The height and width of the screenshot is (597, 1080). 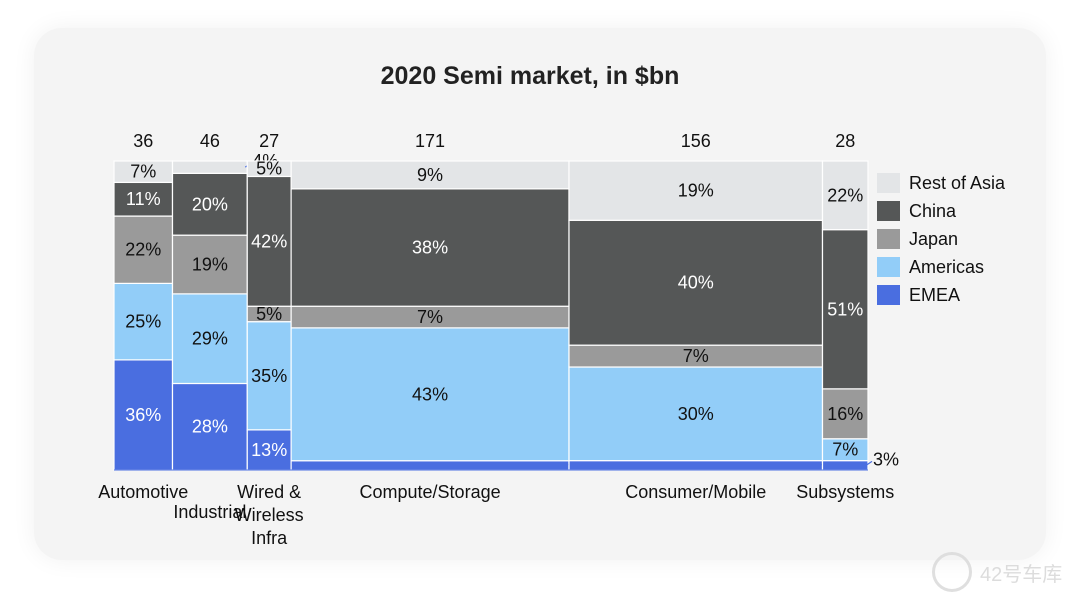 I want to click on bar-segment-consumer-mobile-emea, so click(x=696, y=465).